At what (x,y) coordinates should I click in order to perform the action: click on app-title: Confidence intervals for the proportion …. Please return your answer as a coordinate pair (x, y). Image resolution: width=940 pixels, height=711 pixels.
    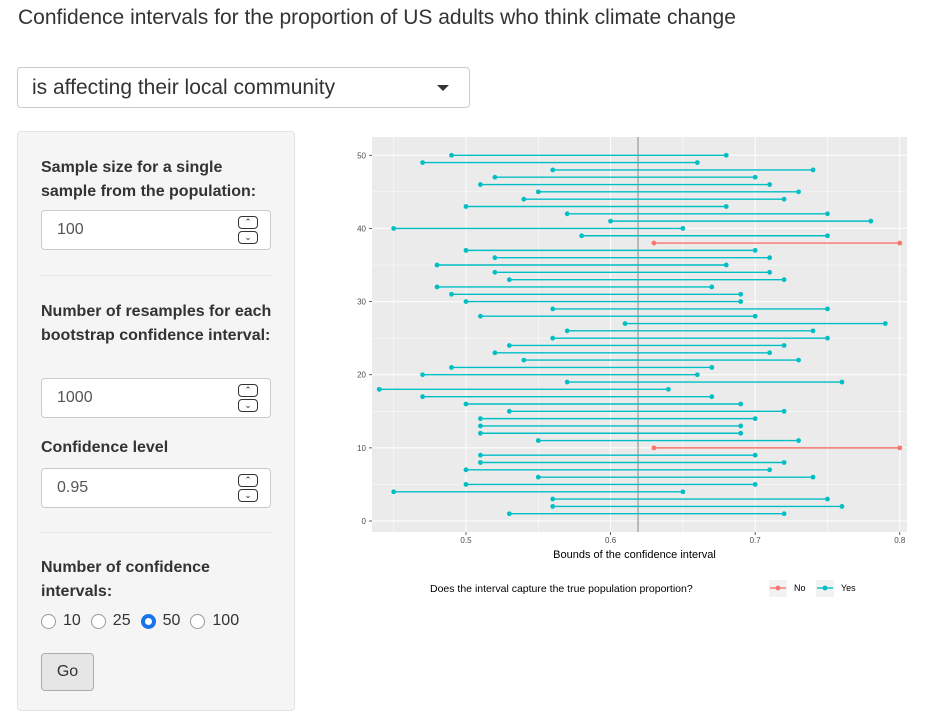
    Looking at the image, I should click on (377, 17).